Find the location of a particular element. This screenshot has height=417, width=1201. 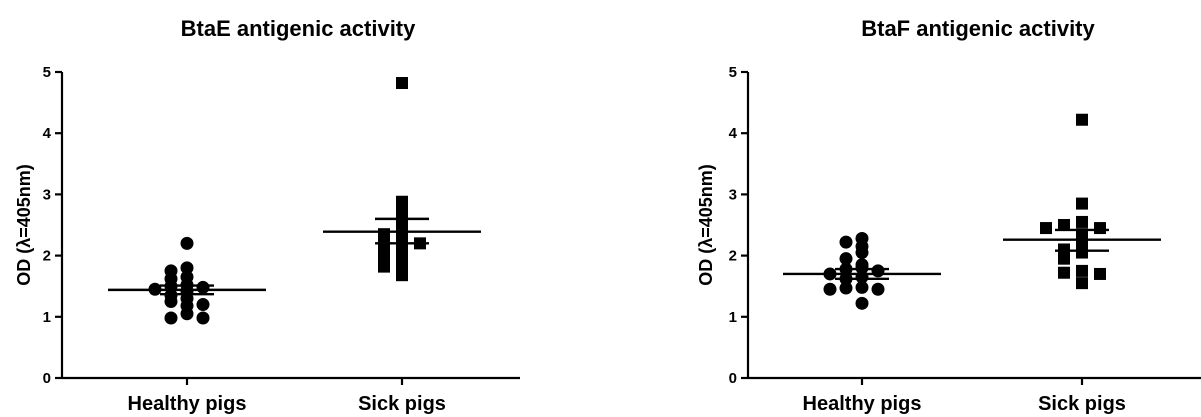

chart-title: BtaF antigenic activity is located at coordinates (978, 28).